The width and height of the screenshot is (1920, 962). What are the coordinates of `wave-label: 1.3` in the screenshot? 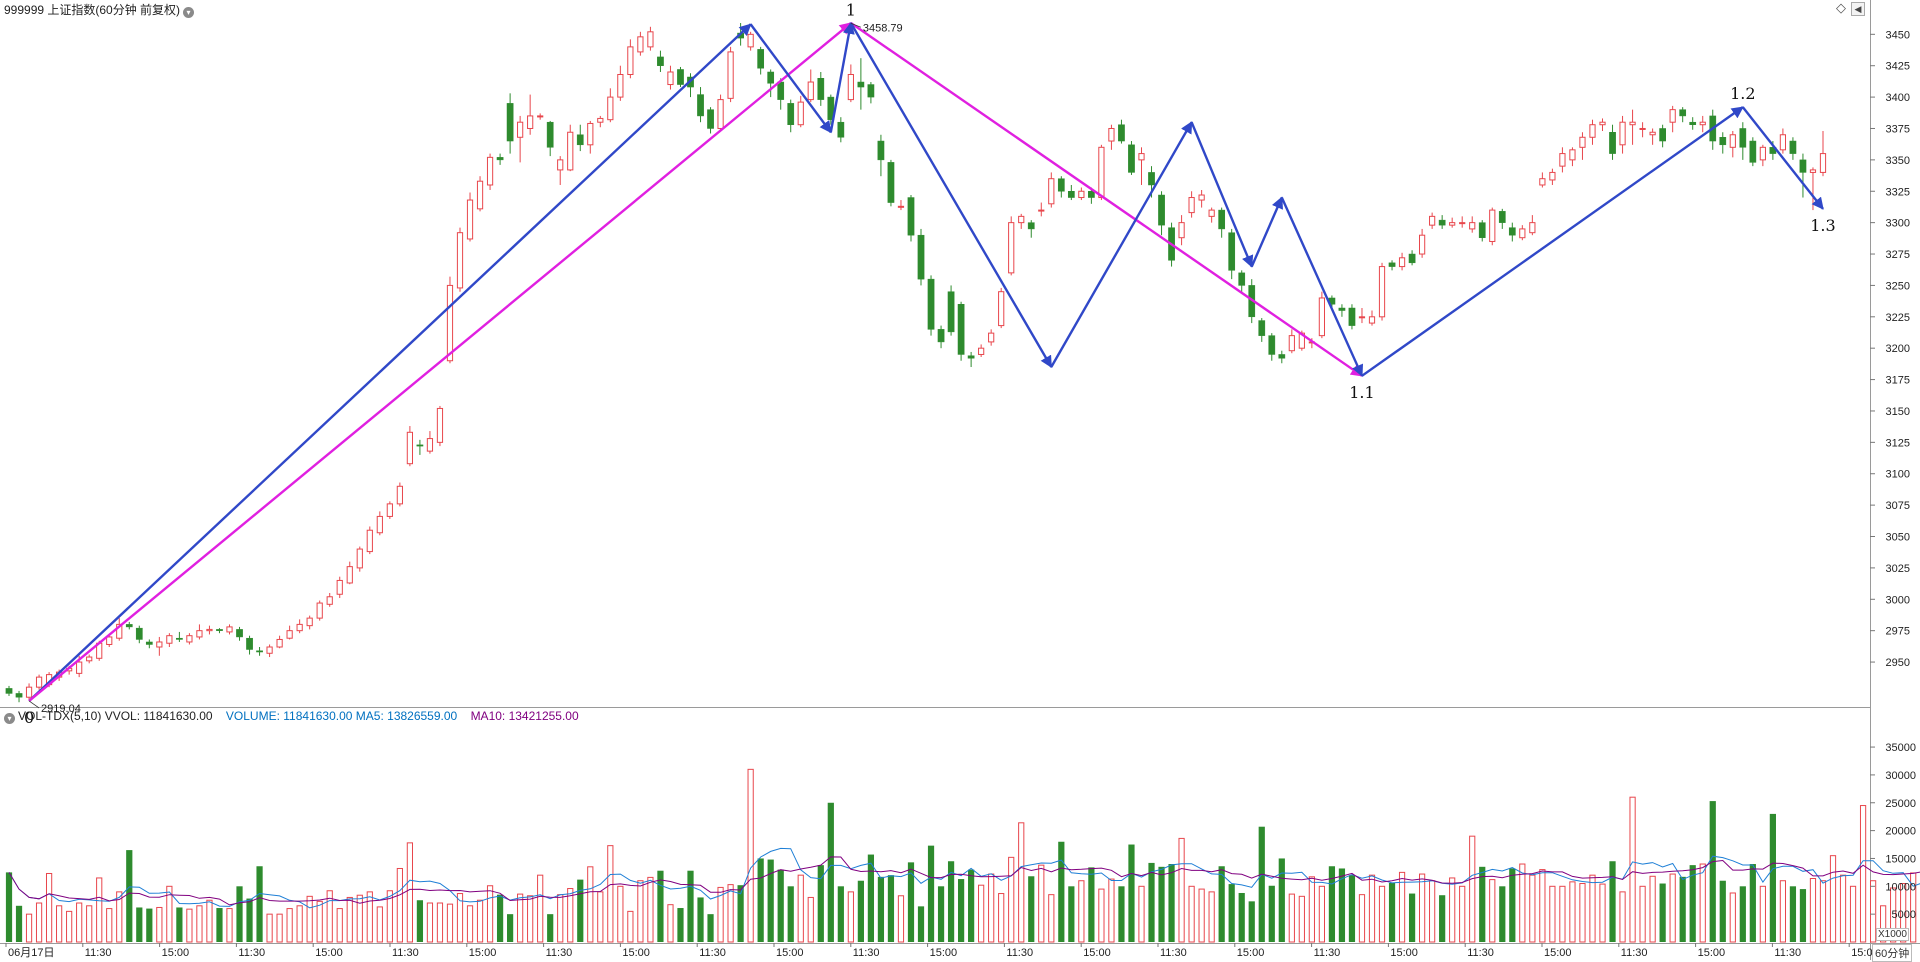 It's located at (1822, 225).